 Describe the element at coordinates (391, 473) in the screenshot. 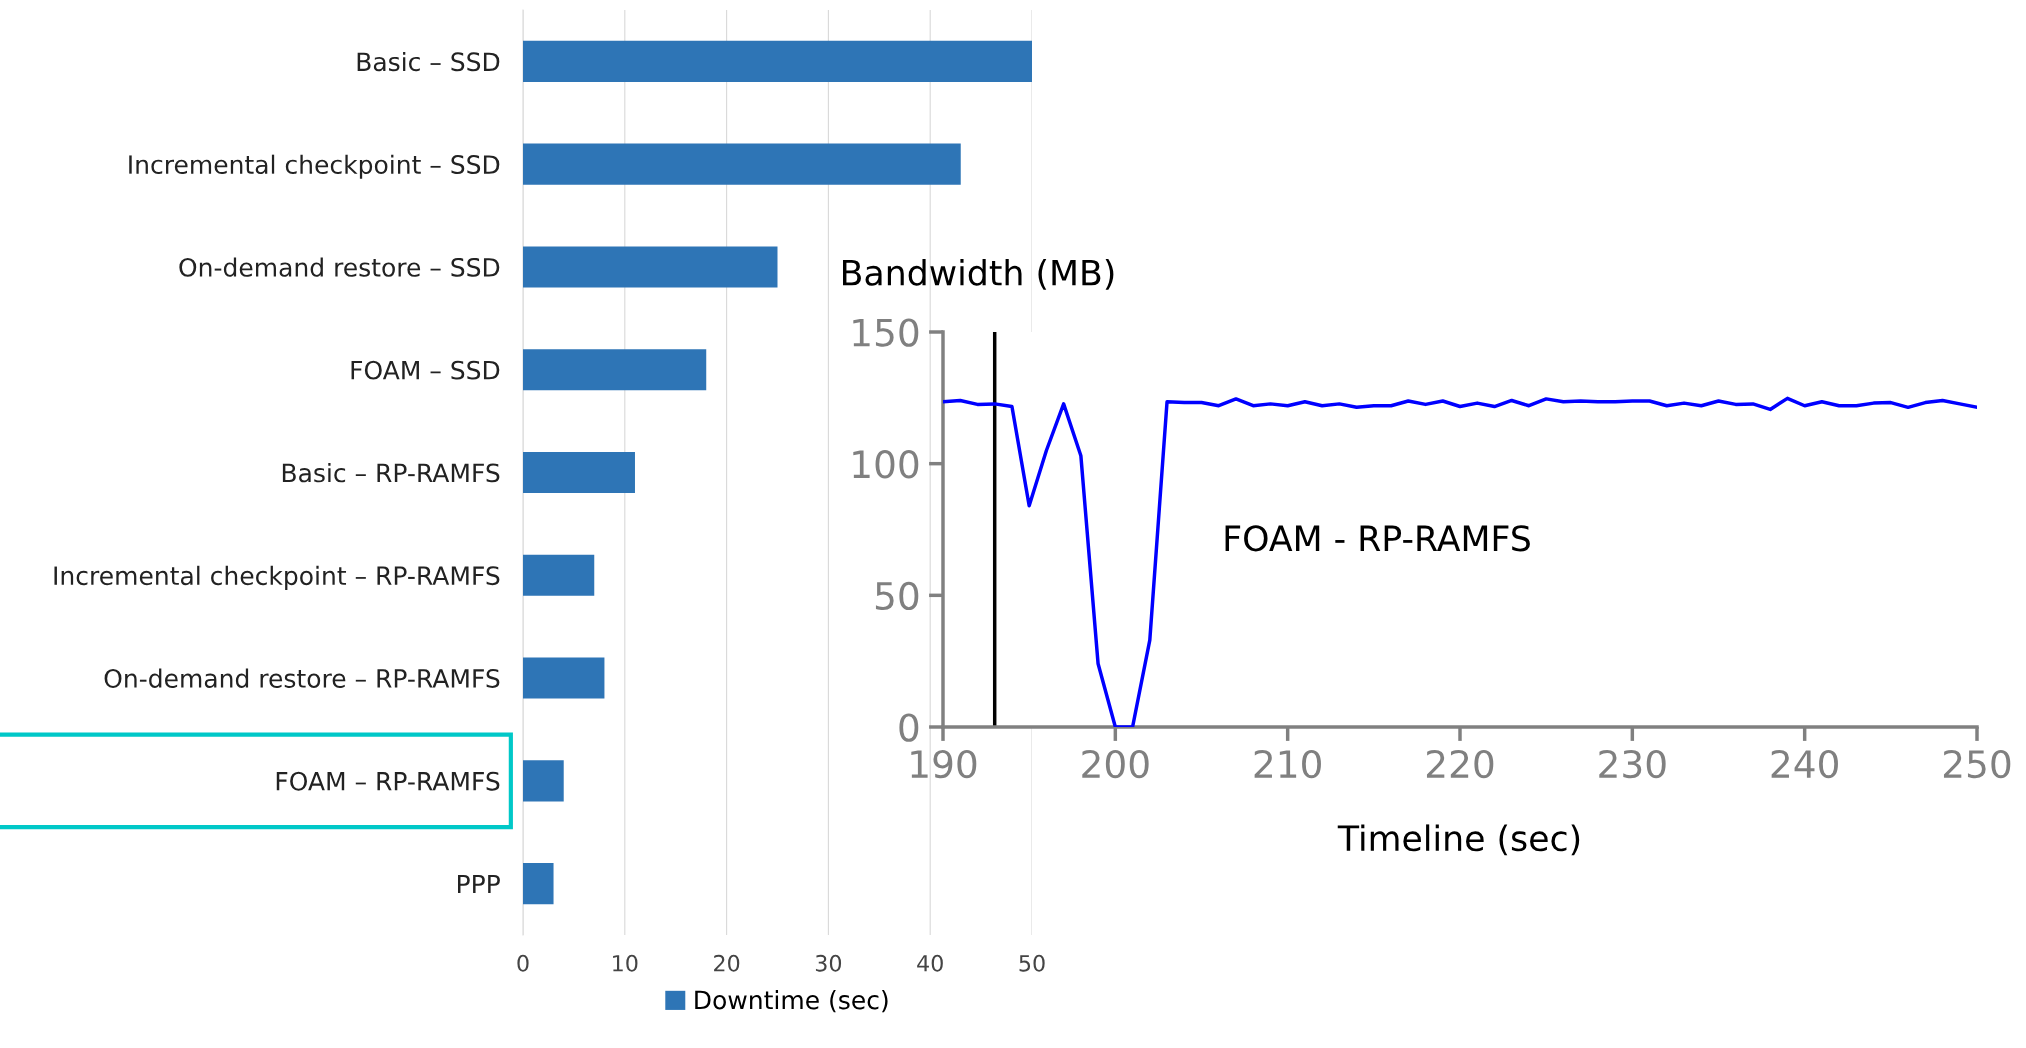

I see `y-tick-label: Basic – RP-RAMFS` at that location.